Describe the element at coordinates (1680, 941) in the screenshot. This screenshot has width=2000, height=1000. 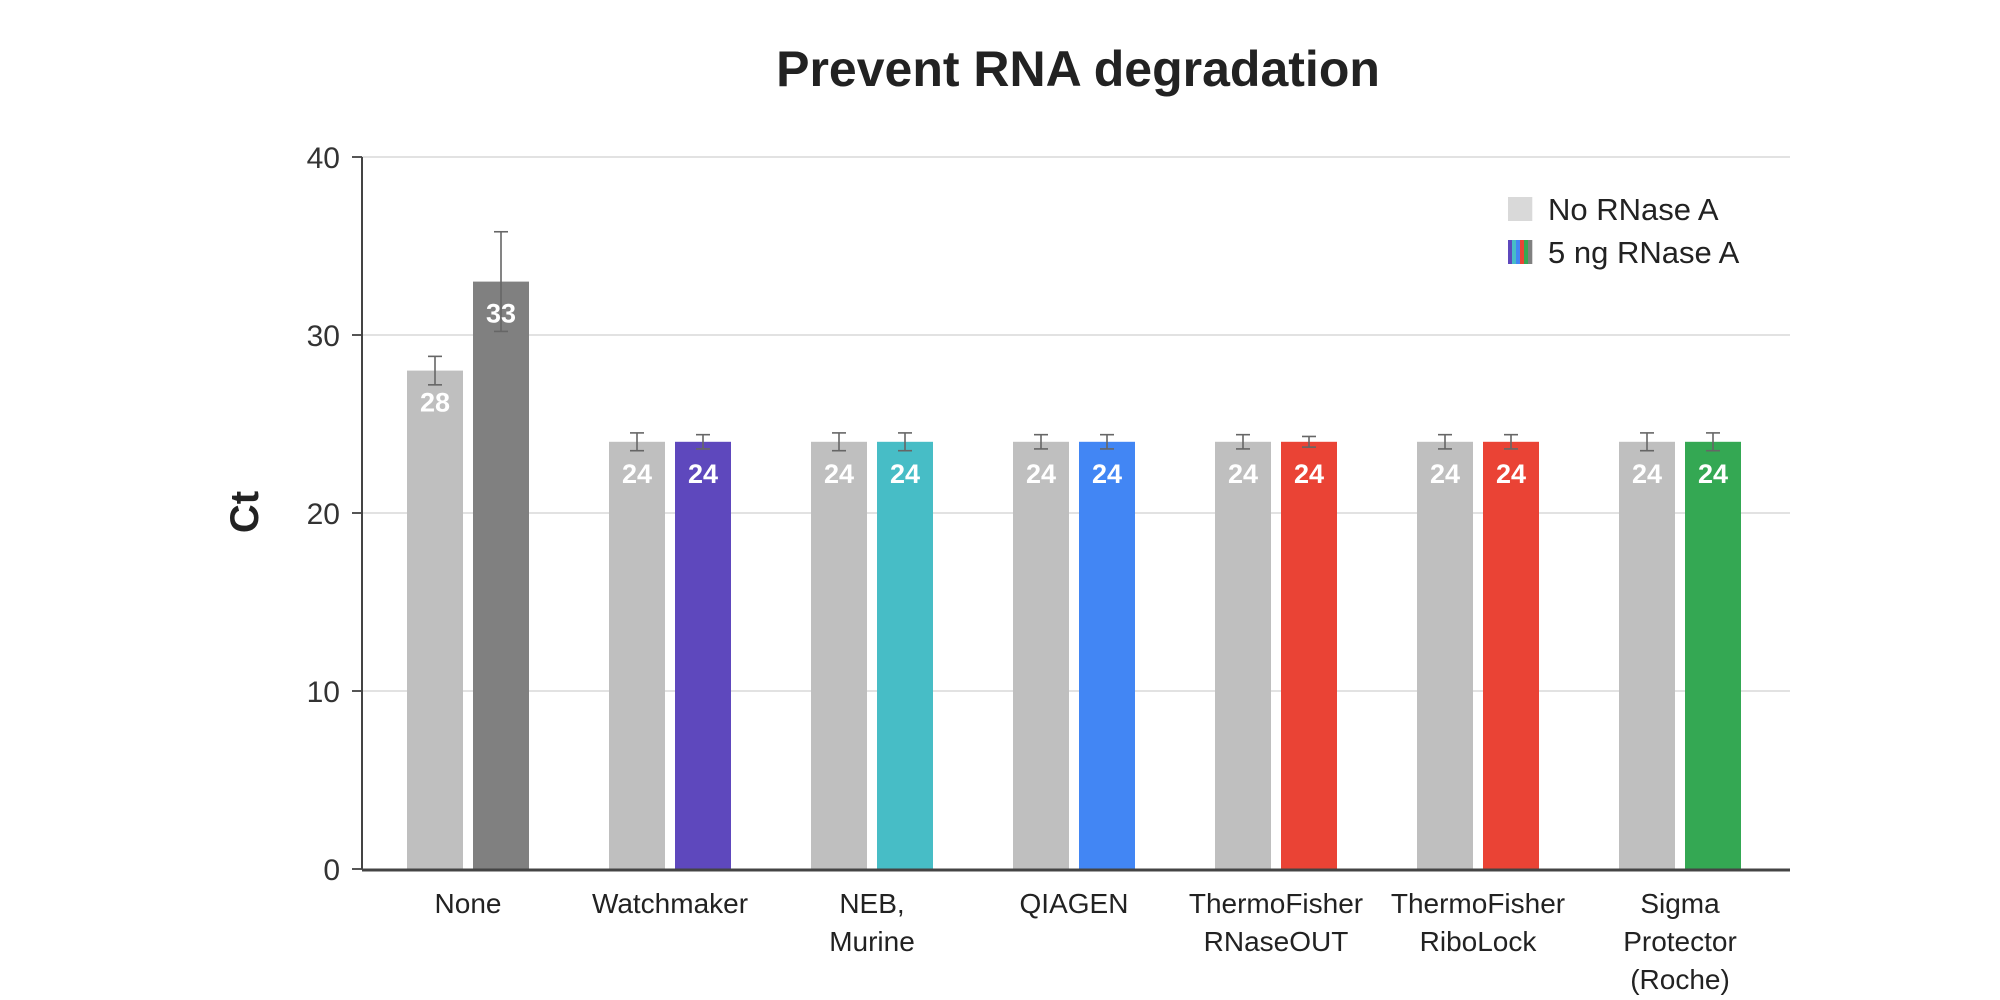
I see `x-category-label: Protector` at that location.